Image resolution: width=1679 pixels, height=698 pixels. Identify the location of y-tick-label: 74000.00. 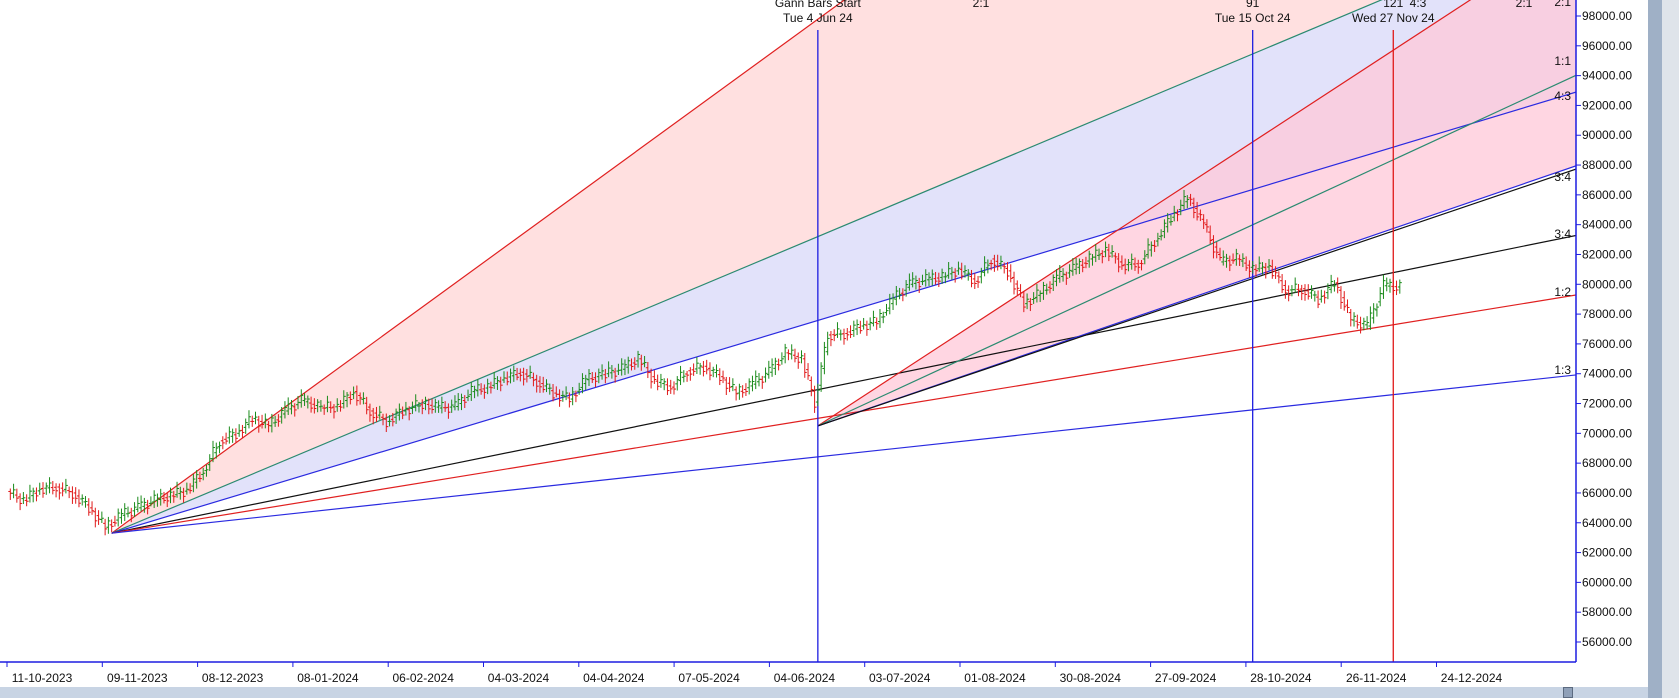
(1607, 374).